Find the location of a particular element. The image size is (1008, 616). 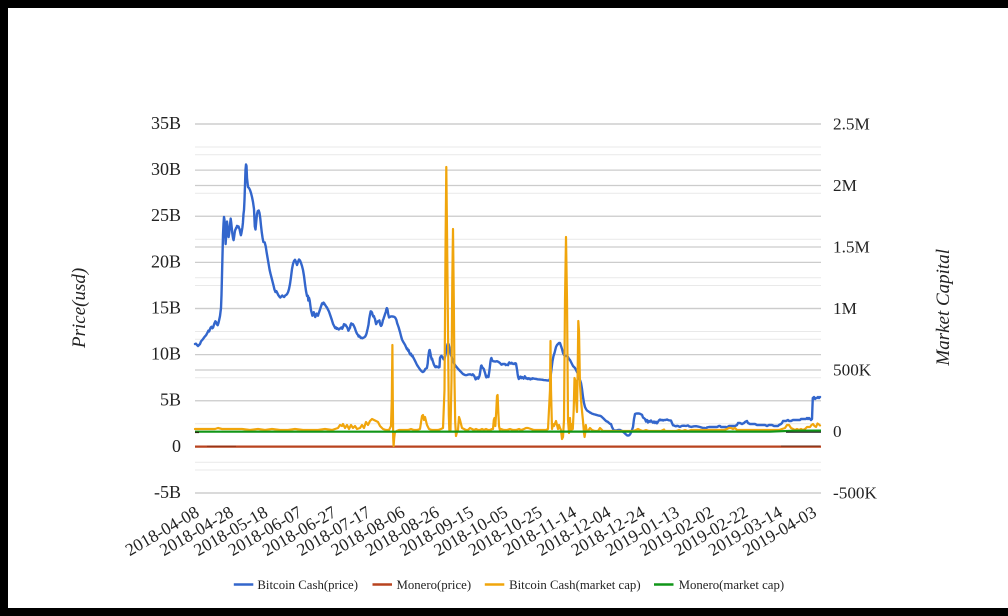

svg-text: 500K is located at coordinates (852, 369).